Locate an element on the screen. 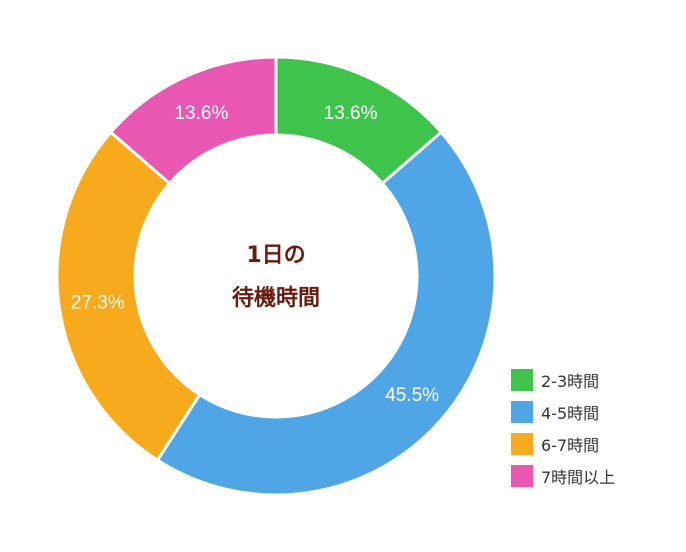  data-label-4-5h: 45.5% is located at coordinates (412, 395).